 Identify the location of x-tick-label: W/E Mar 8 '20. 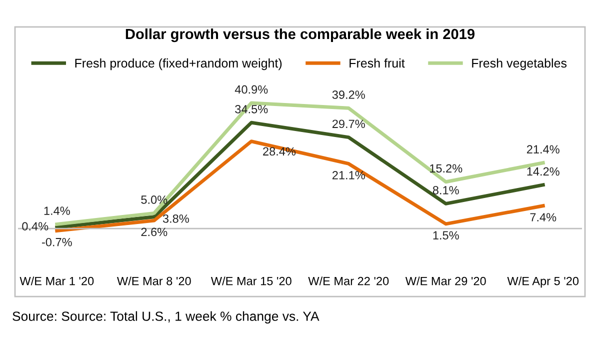
(153, 281).